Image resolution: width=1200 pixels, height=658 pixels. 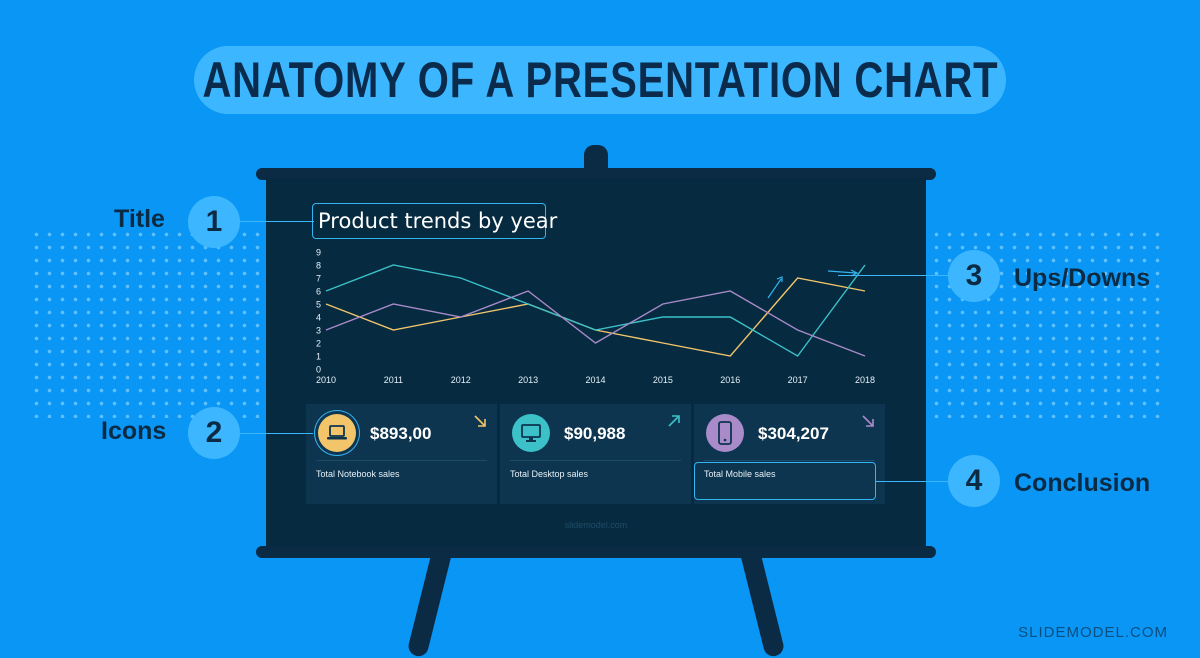 I want to click on x-tick-label: 2016, so click(x=730, y=380).